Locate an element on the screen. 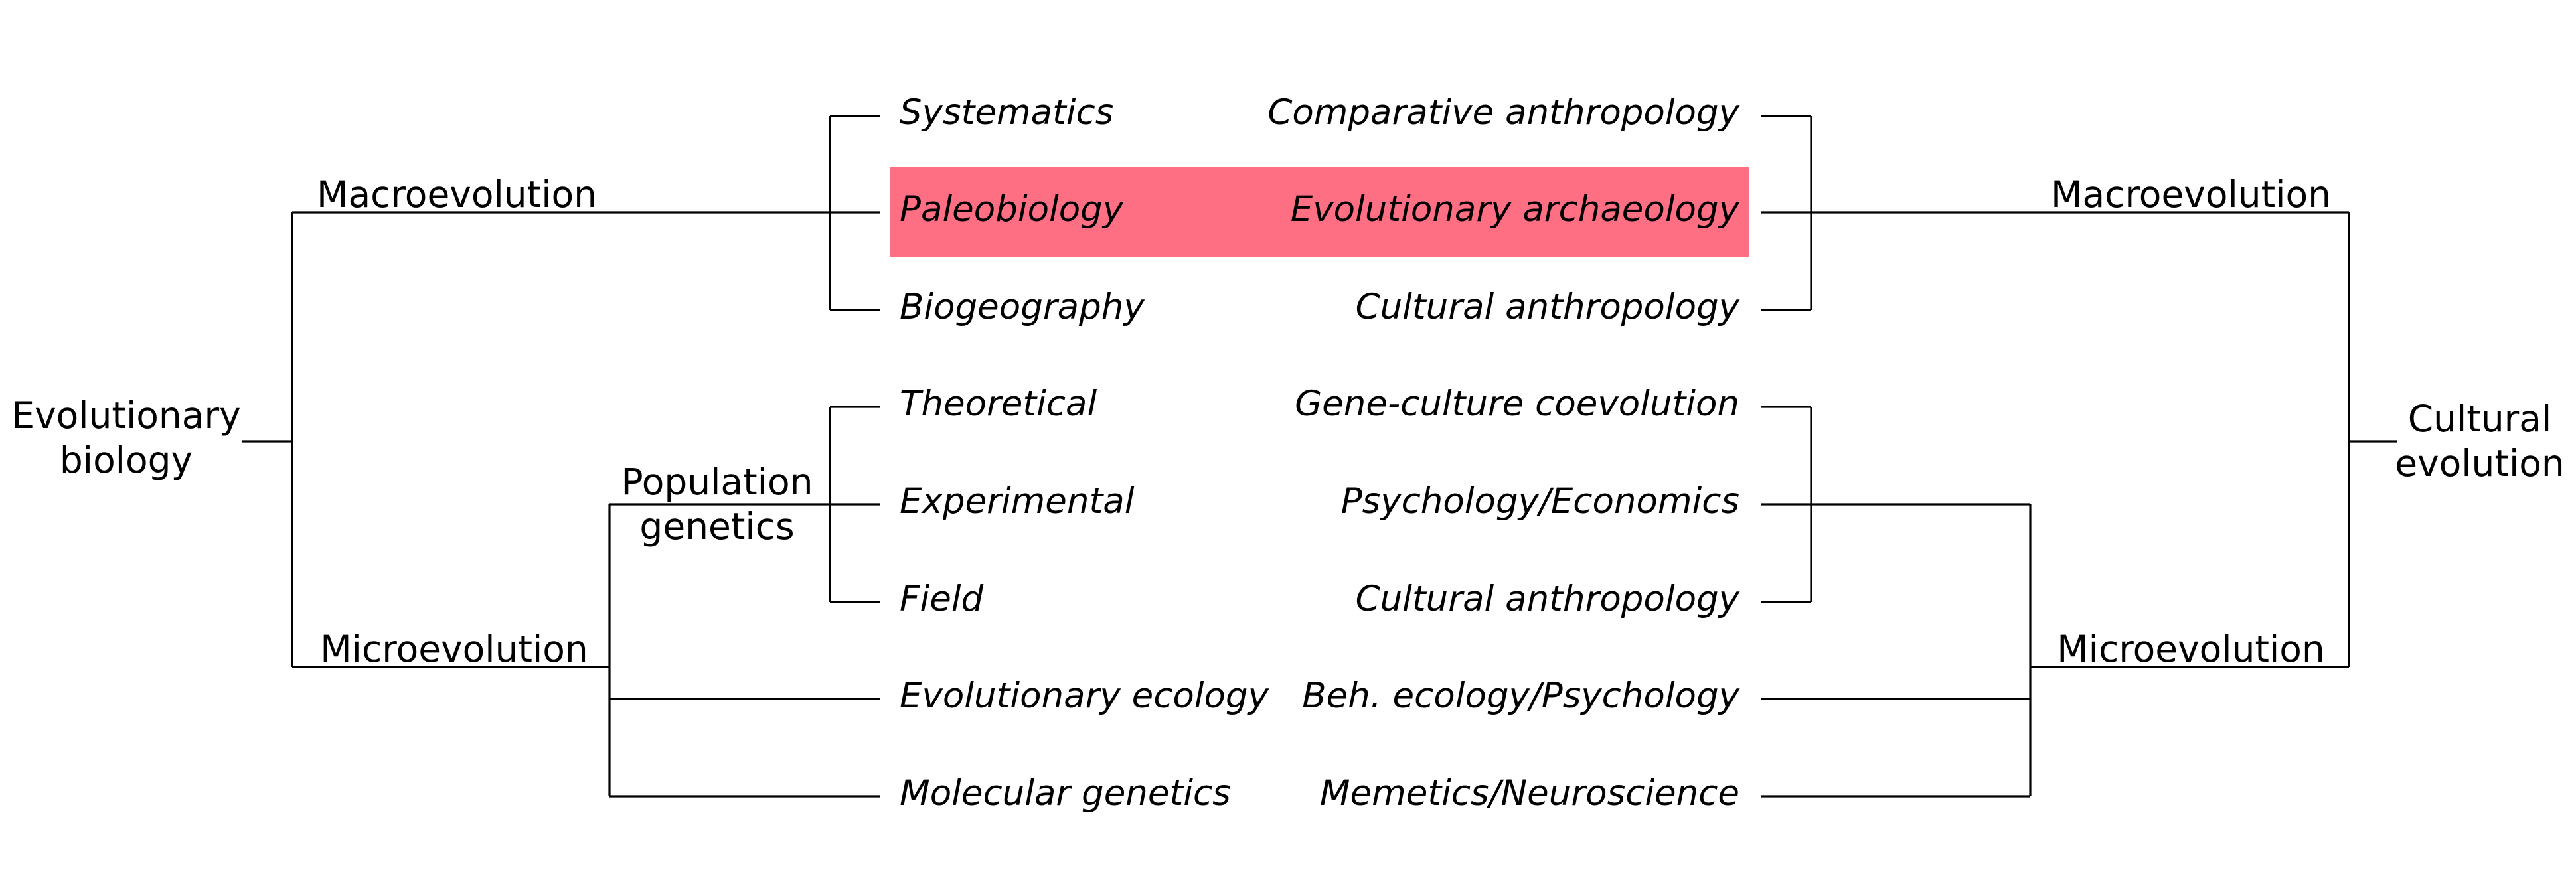 Image resolution: width=2576 pixels, height=886 pixels. right-microevolution-label: Microevolution is located at coordinates (2191, 649).